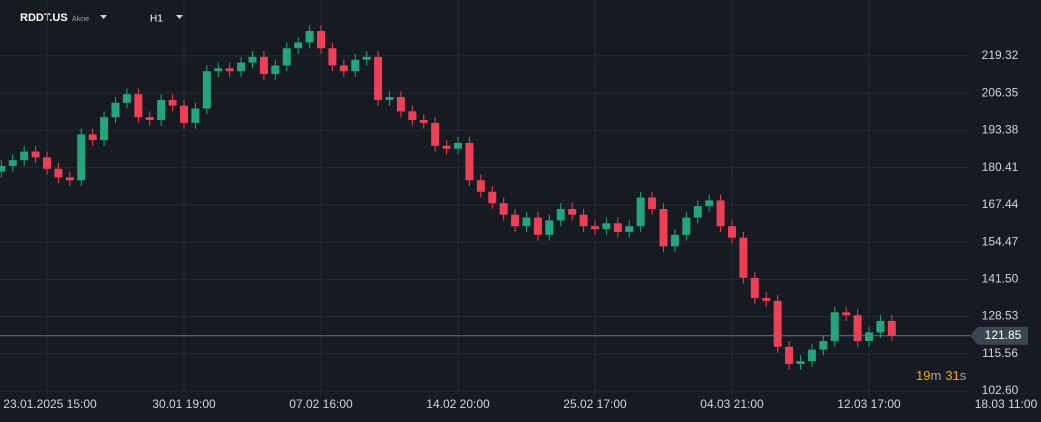  Describe the element at coordinates (1000, 92) in the screenshot. I see `y-tick-label: 206.35` at that location.